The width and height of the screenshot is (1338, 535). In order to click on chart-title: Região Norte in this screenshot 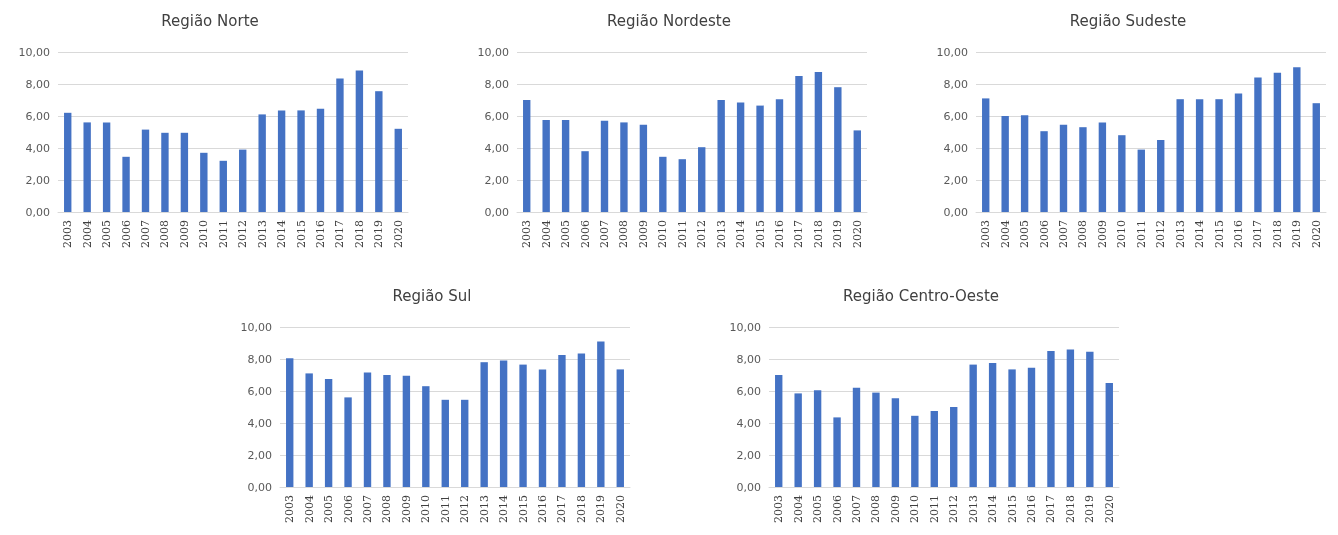, I will do `click(210, 20)`.